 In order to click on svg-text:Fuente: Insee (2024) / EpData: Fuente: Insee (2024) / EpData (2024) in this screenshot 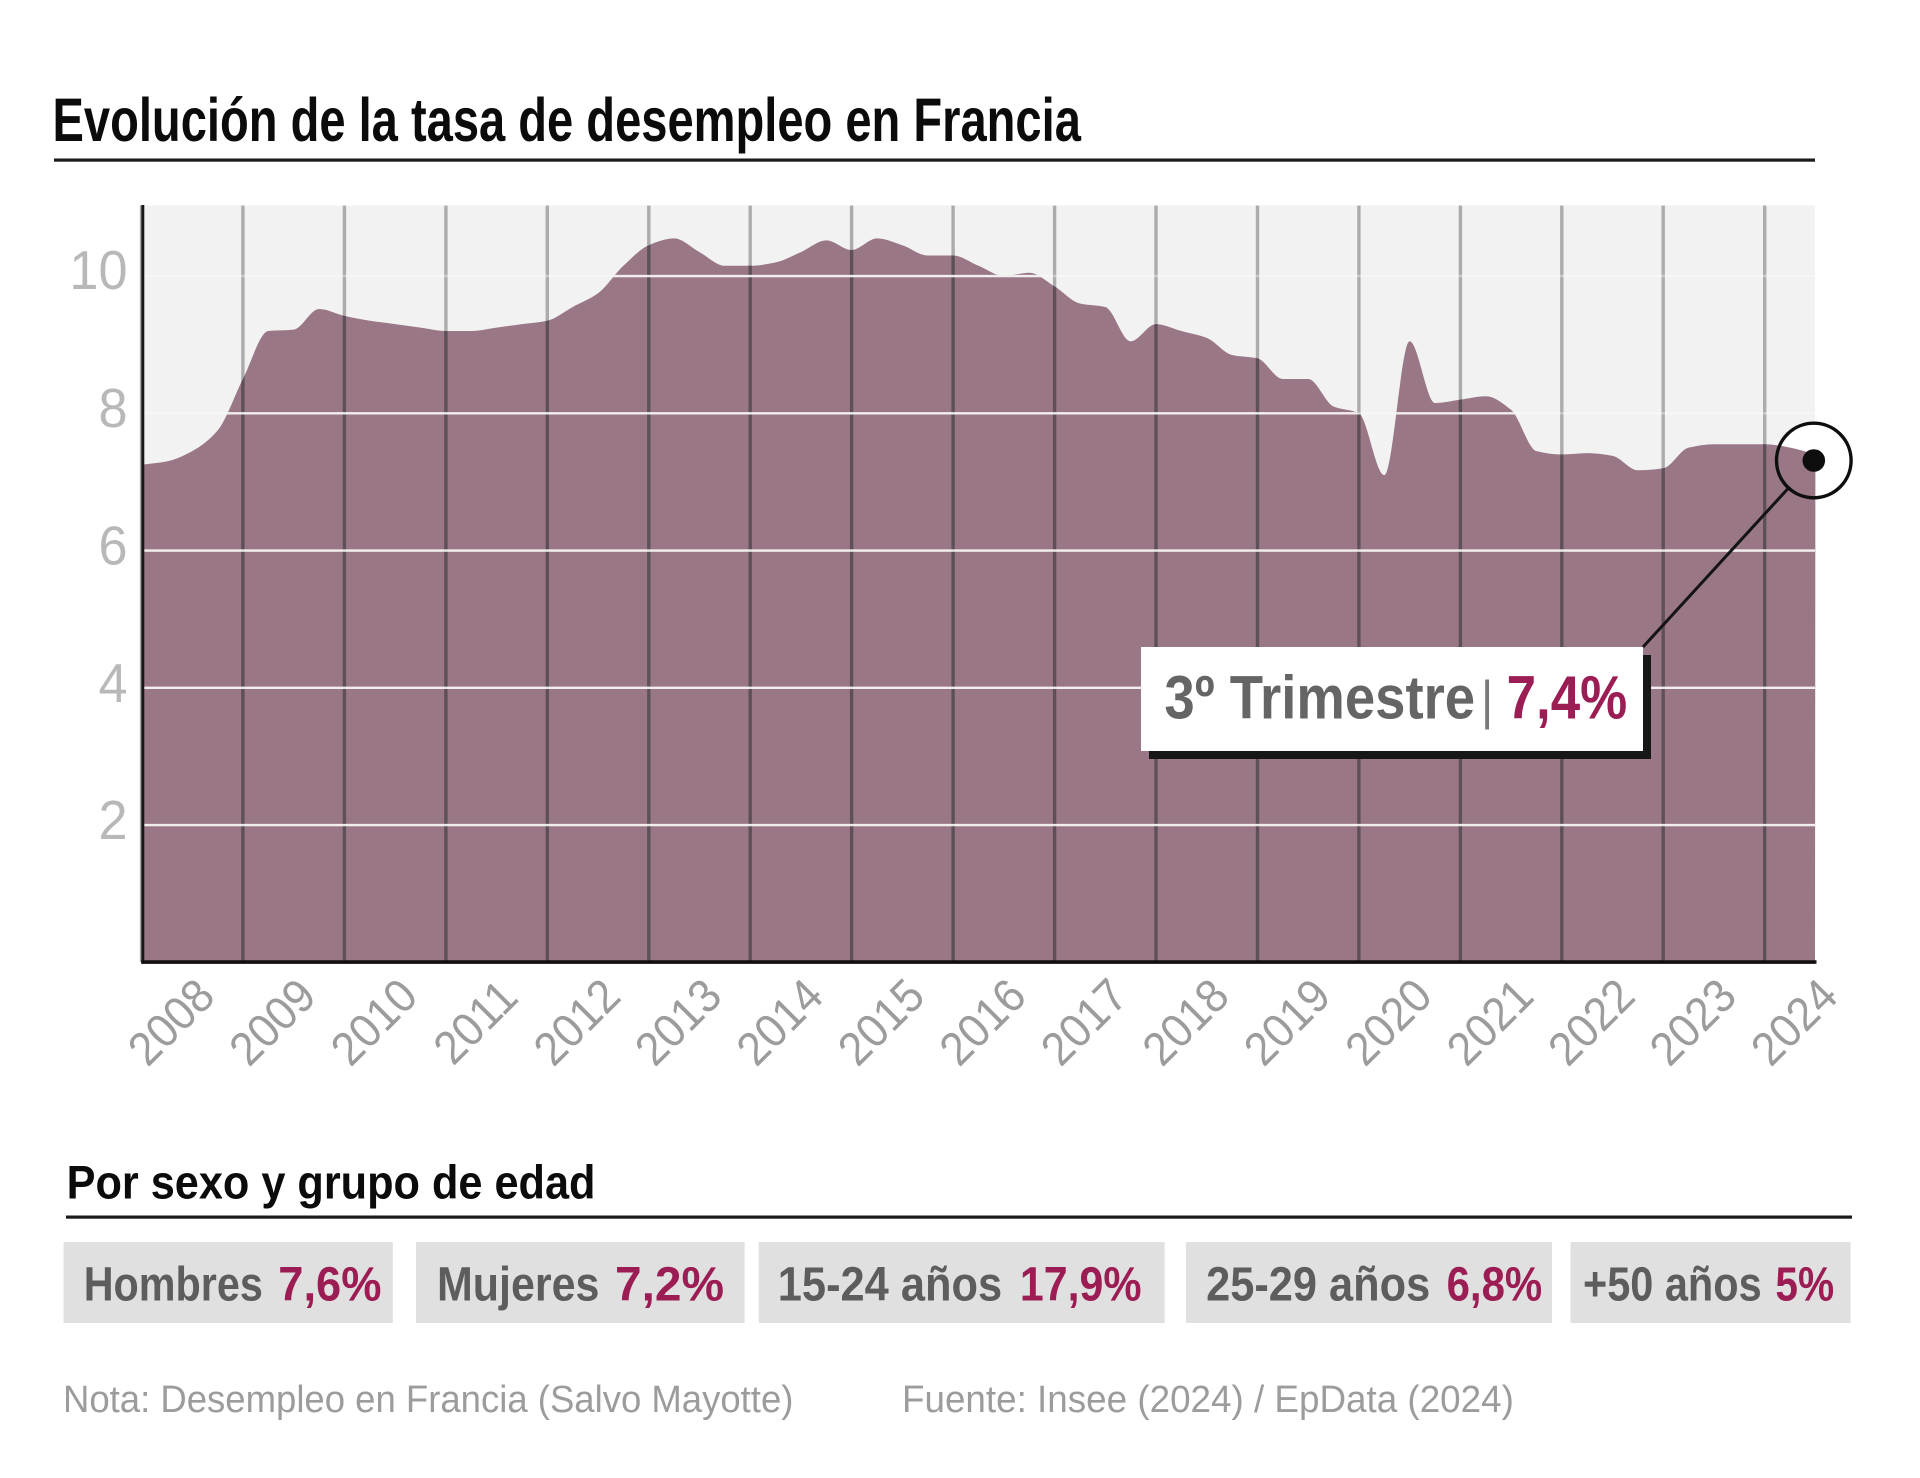, I will do `click(1208, 1398)`.